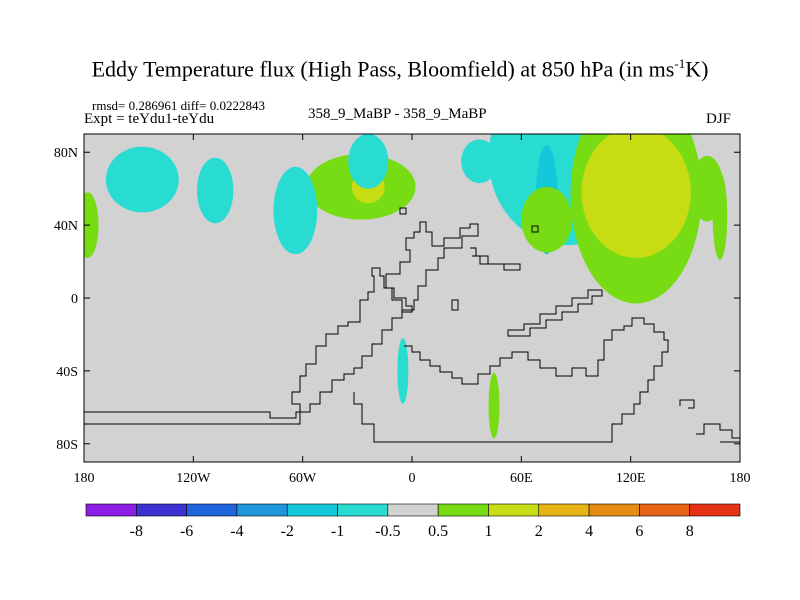 The width and height of the screenshot is (800, 600). What do you see at coordinates (589, 531) in the screenshot?
I see `colorbar-label: 4` at bounding box center [589, 531].